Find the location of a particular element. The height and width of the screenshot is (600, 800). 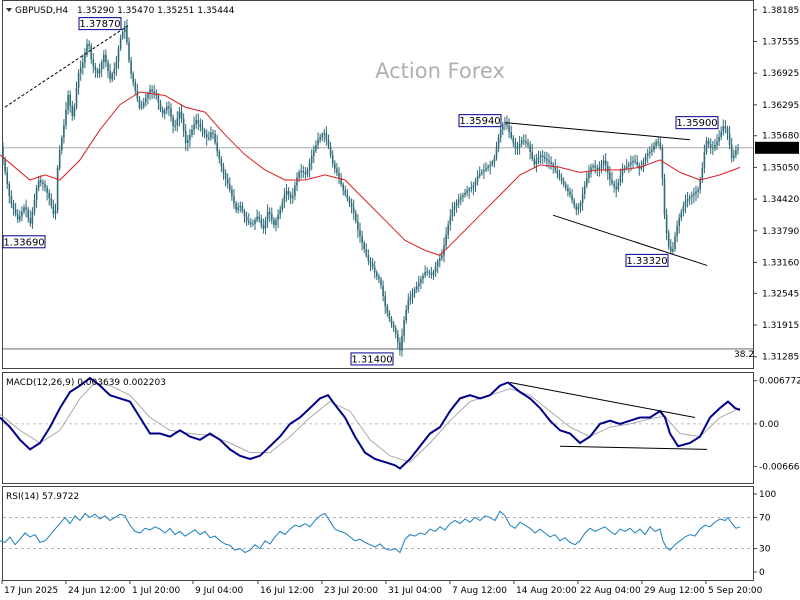

price-axis-label: 1.37555 is located at coordinates (780, 42).